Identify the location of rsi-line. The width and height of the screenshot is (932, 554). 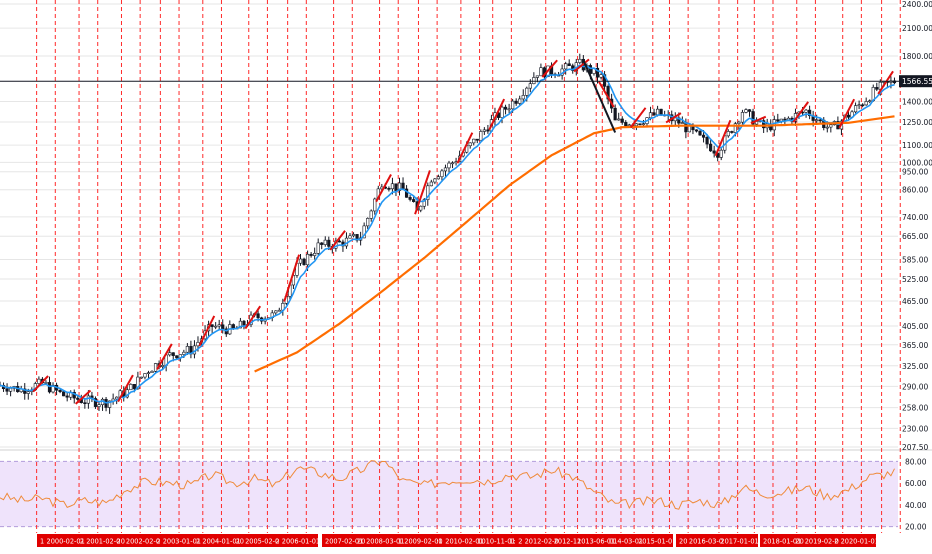
(447, 485).